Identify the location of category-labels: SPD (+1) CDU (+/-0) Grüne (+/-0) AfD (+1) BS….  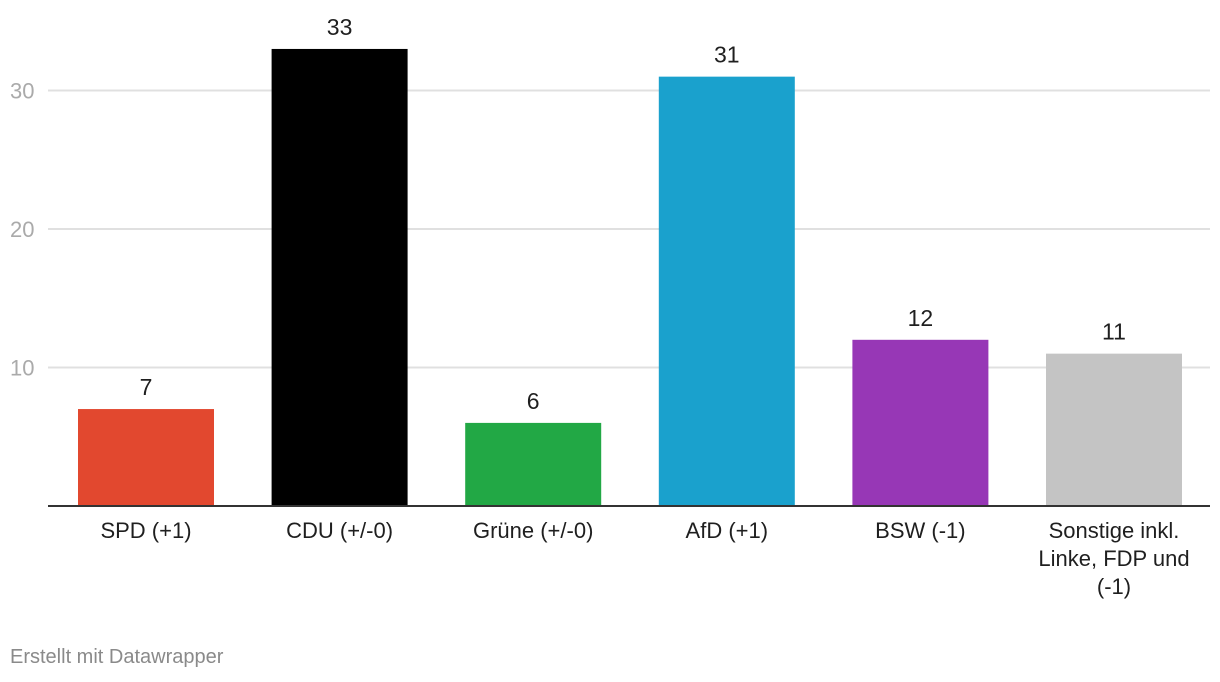
(644, 558).